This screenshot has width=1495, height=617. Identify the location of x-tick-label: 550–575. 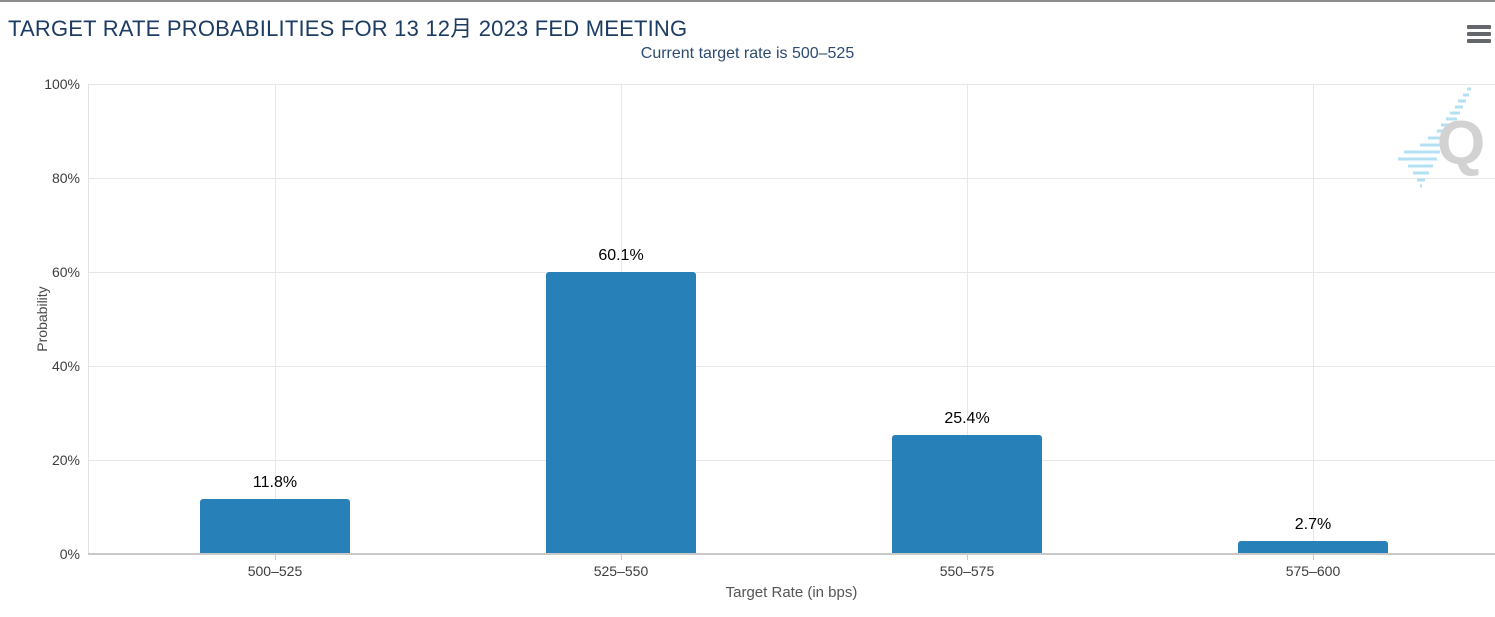
(967, 571).